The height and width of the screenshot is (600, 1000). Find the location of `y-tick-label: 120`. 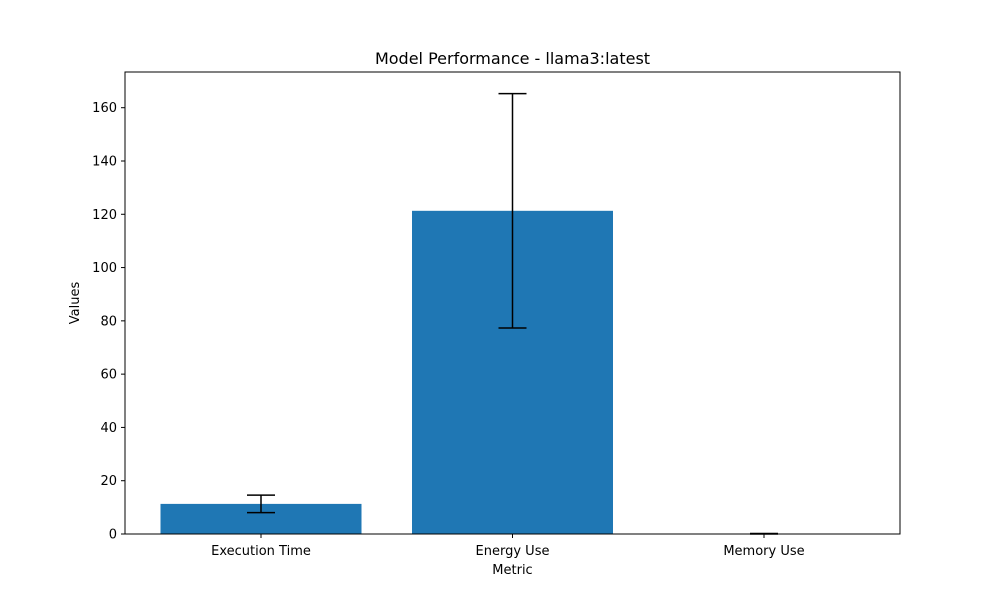

y-tick-label: 120 is located at coordinates (104, 215).